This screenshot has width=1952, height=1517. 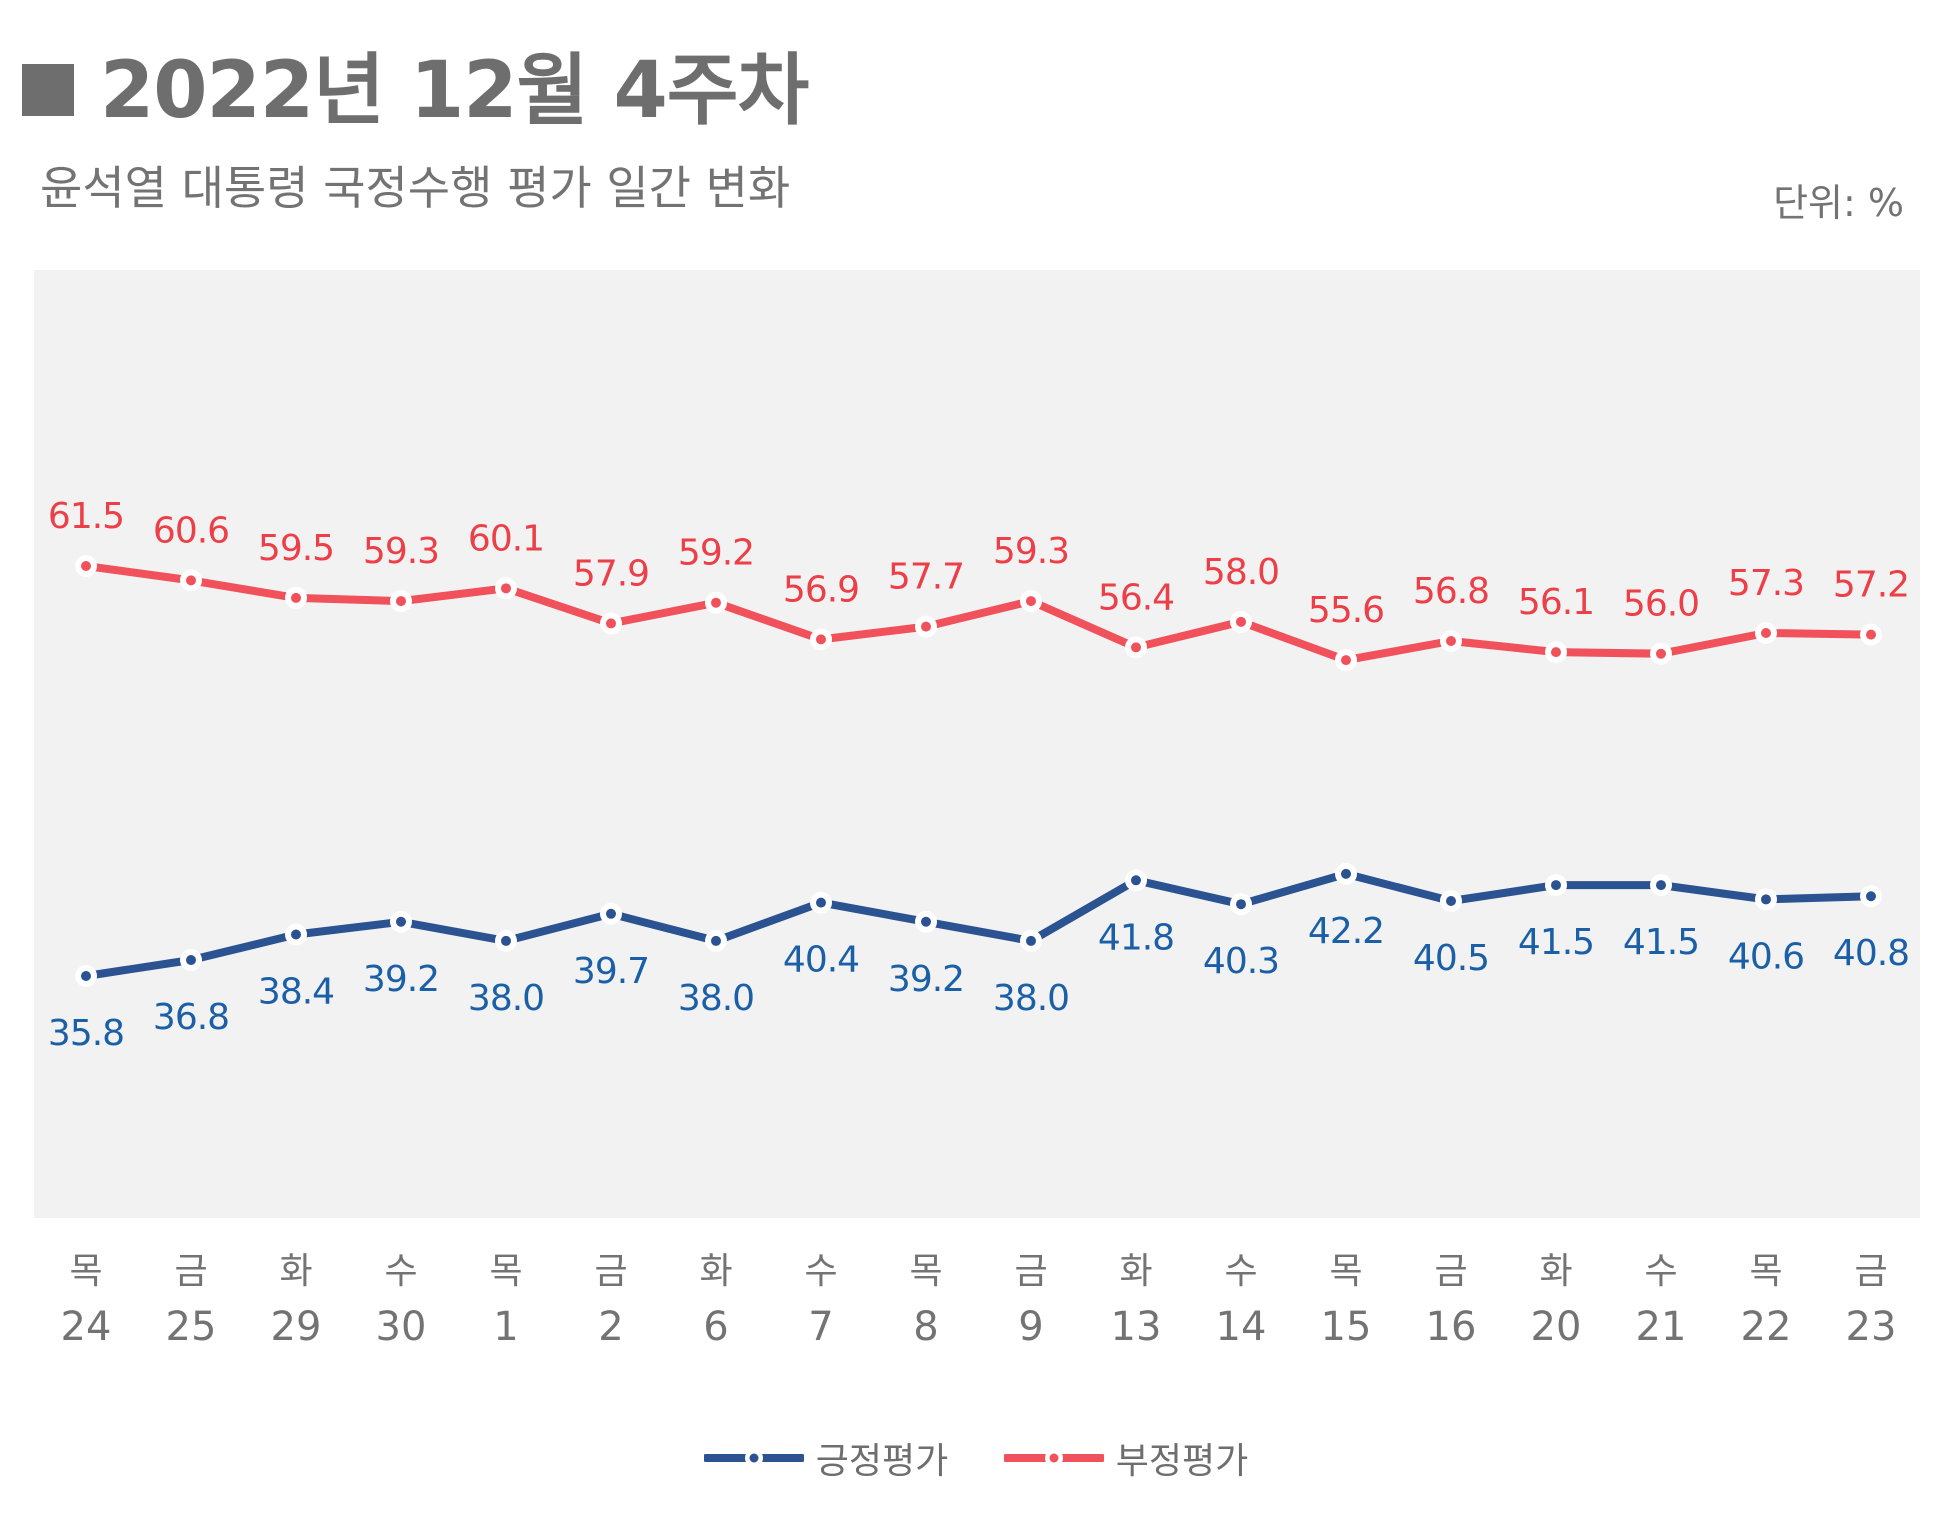 What do you see at coordinates (926, 577) in the screenshot?
I see `data-label-negative: 57.7` at bounding box center [926, 577].